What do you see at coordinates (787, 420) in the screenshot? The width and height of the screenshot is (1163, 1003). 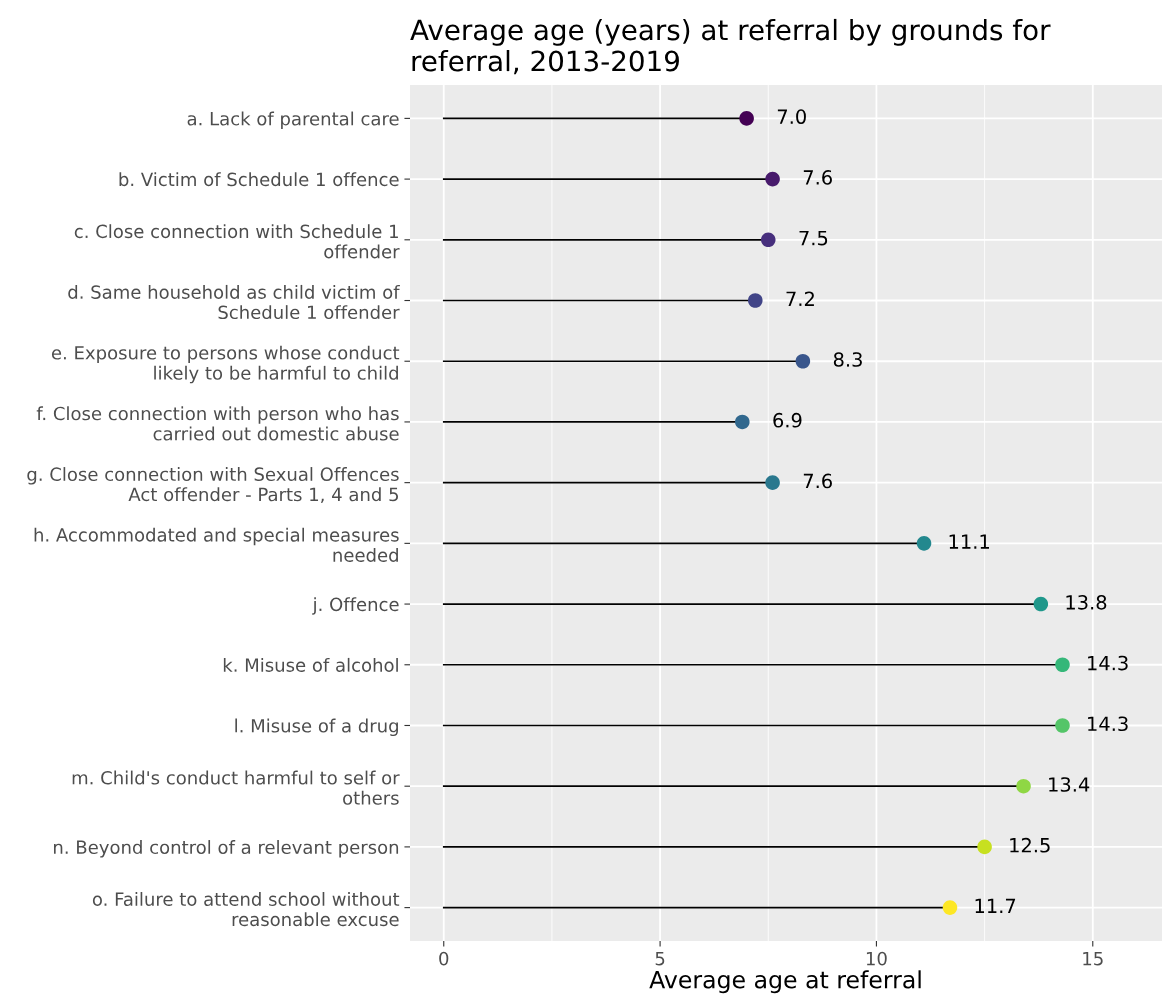 I see `data-label: 6.9` at bounding box center [787, 420].